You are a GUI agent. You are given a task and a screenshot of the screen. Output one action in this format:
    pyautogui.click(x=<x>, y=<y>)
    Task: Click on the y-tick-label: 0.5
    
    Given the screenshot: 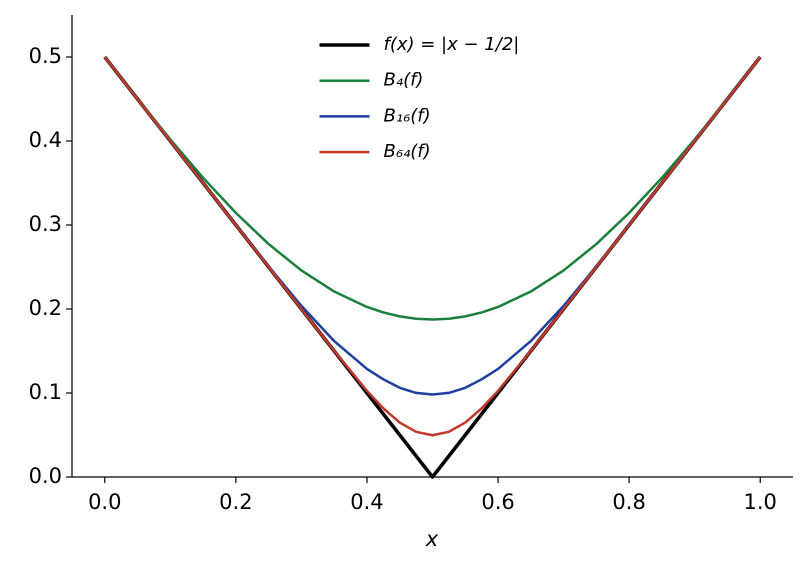 What is the action you would take?
    pyautogui.click(x=45, y=56)
    